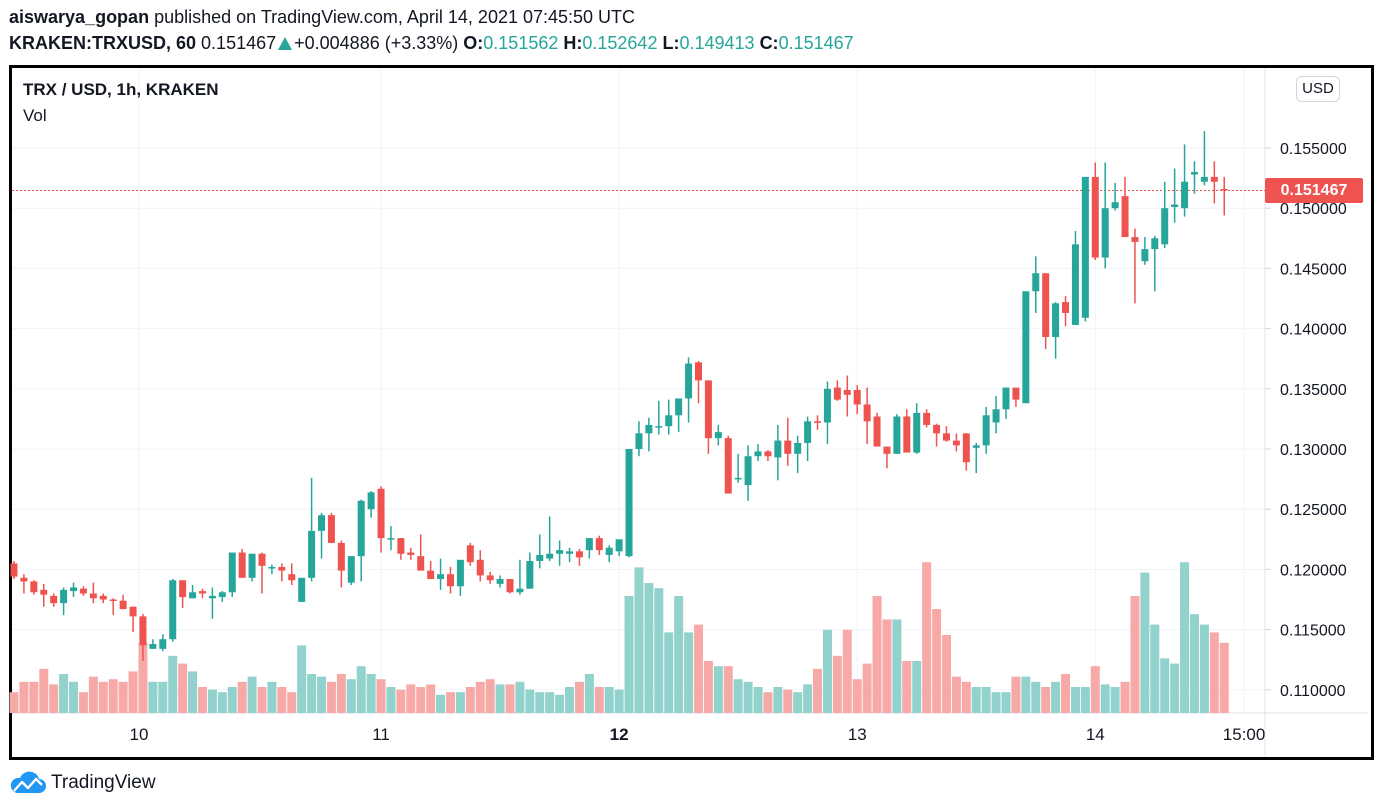  What do you see at coordinates (1313, 570) in the screenshot?
I see `y-tick-label: 0.120000` at bounding box center [1313, 570].